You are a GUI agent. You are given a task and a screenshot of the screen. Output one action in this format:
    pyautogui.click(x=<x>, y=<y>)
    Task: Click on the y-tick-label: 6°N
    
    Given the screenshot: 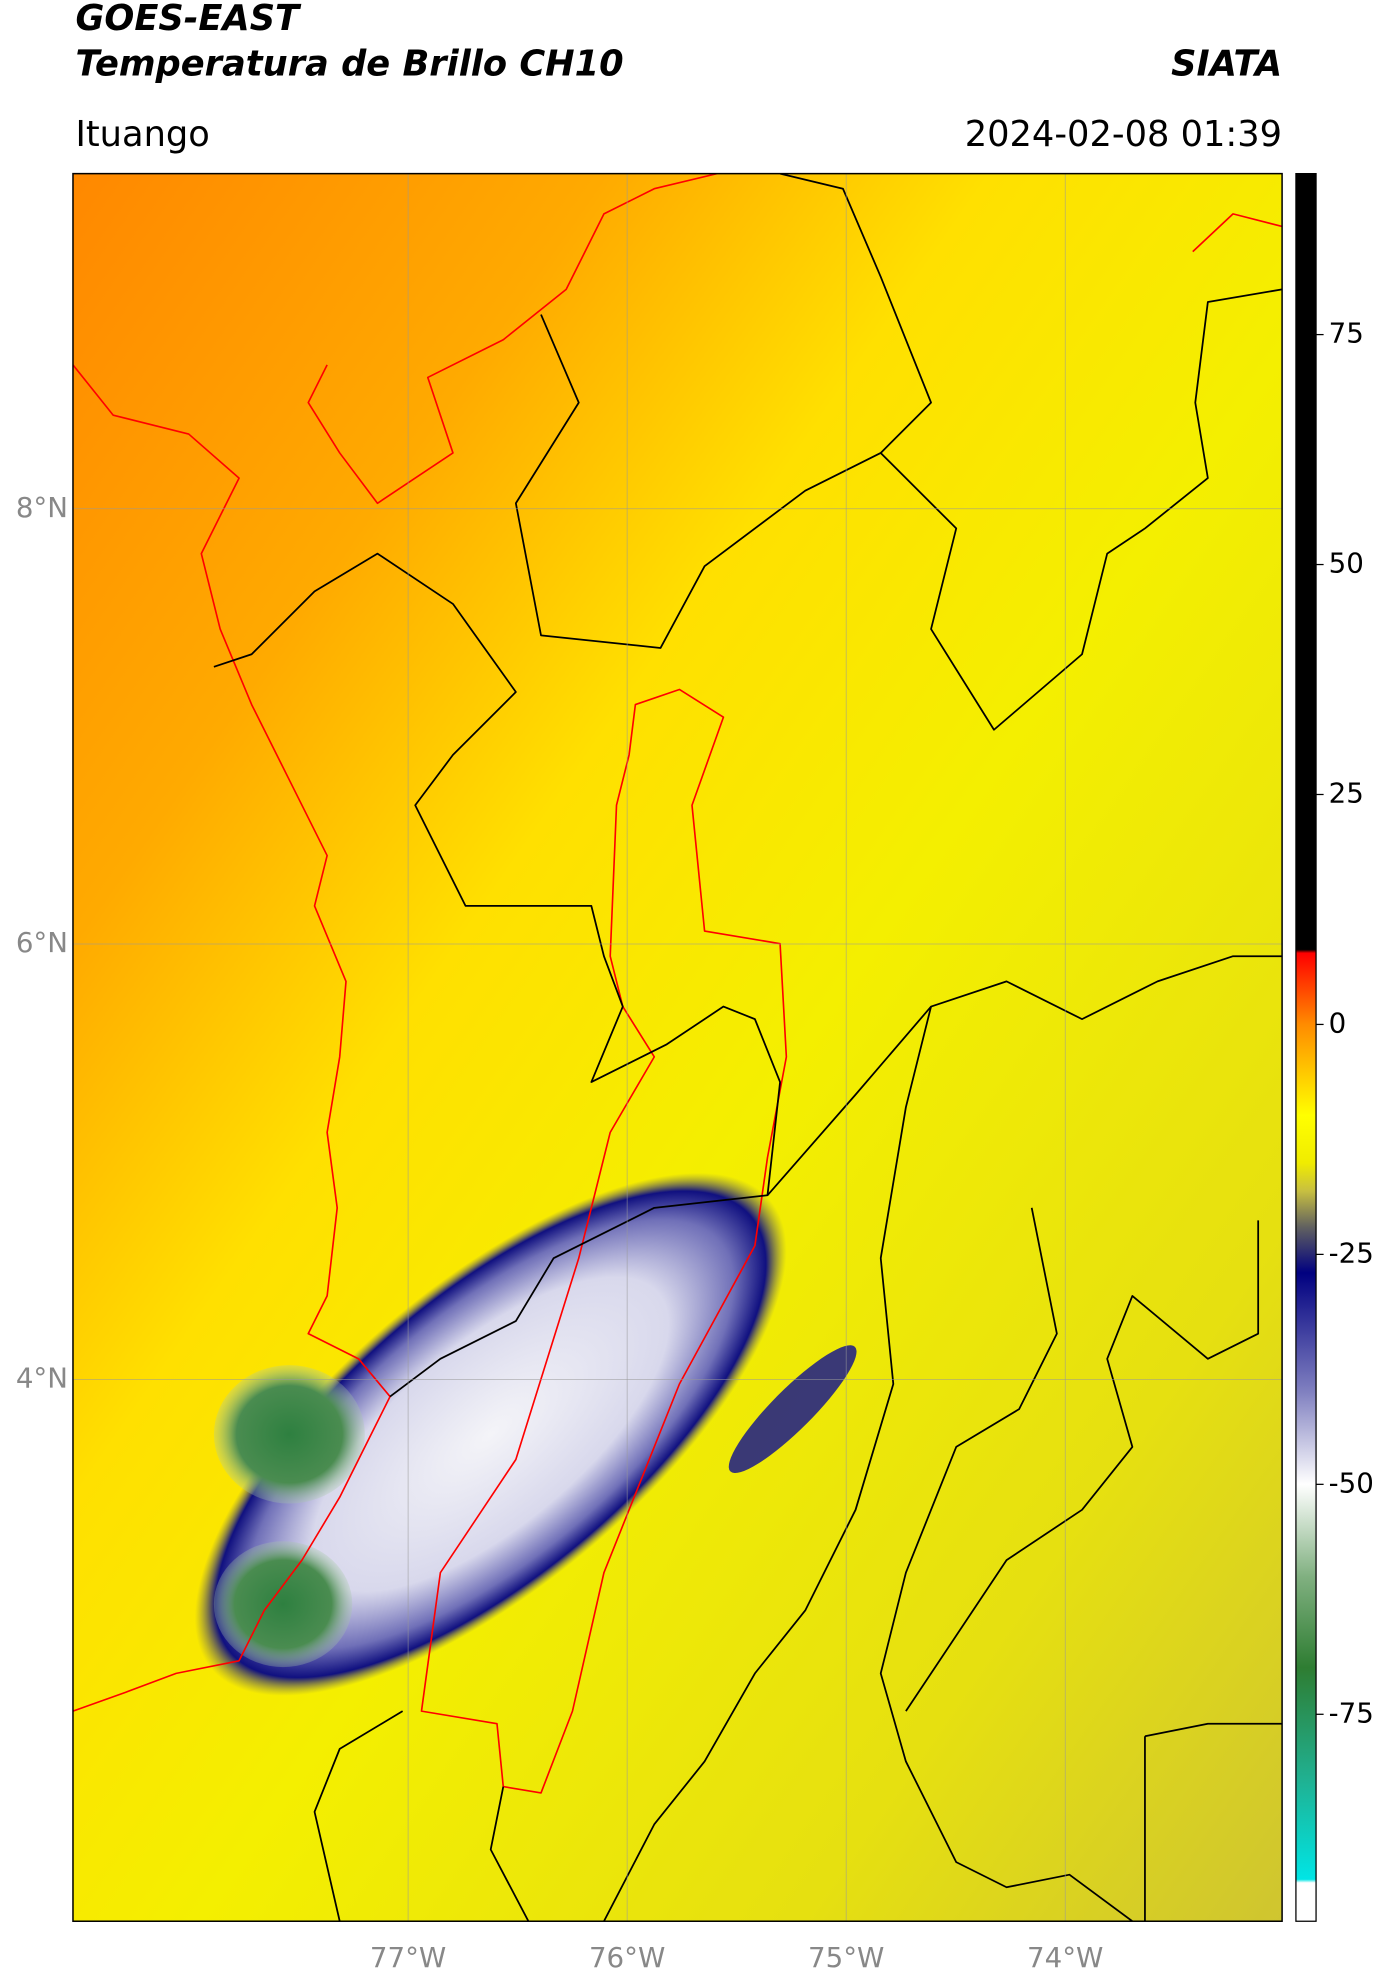 What is the action you would take?
    pyautogui.click(x=42, y=942)
    